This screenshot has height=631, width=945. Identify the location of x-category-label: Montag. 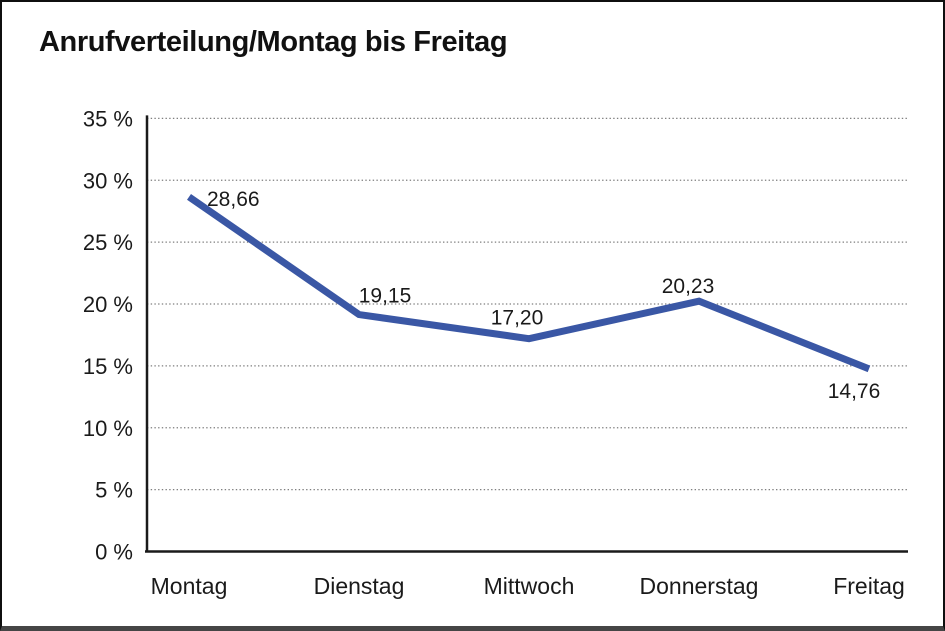
(189, 586).